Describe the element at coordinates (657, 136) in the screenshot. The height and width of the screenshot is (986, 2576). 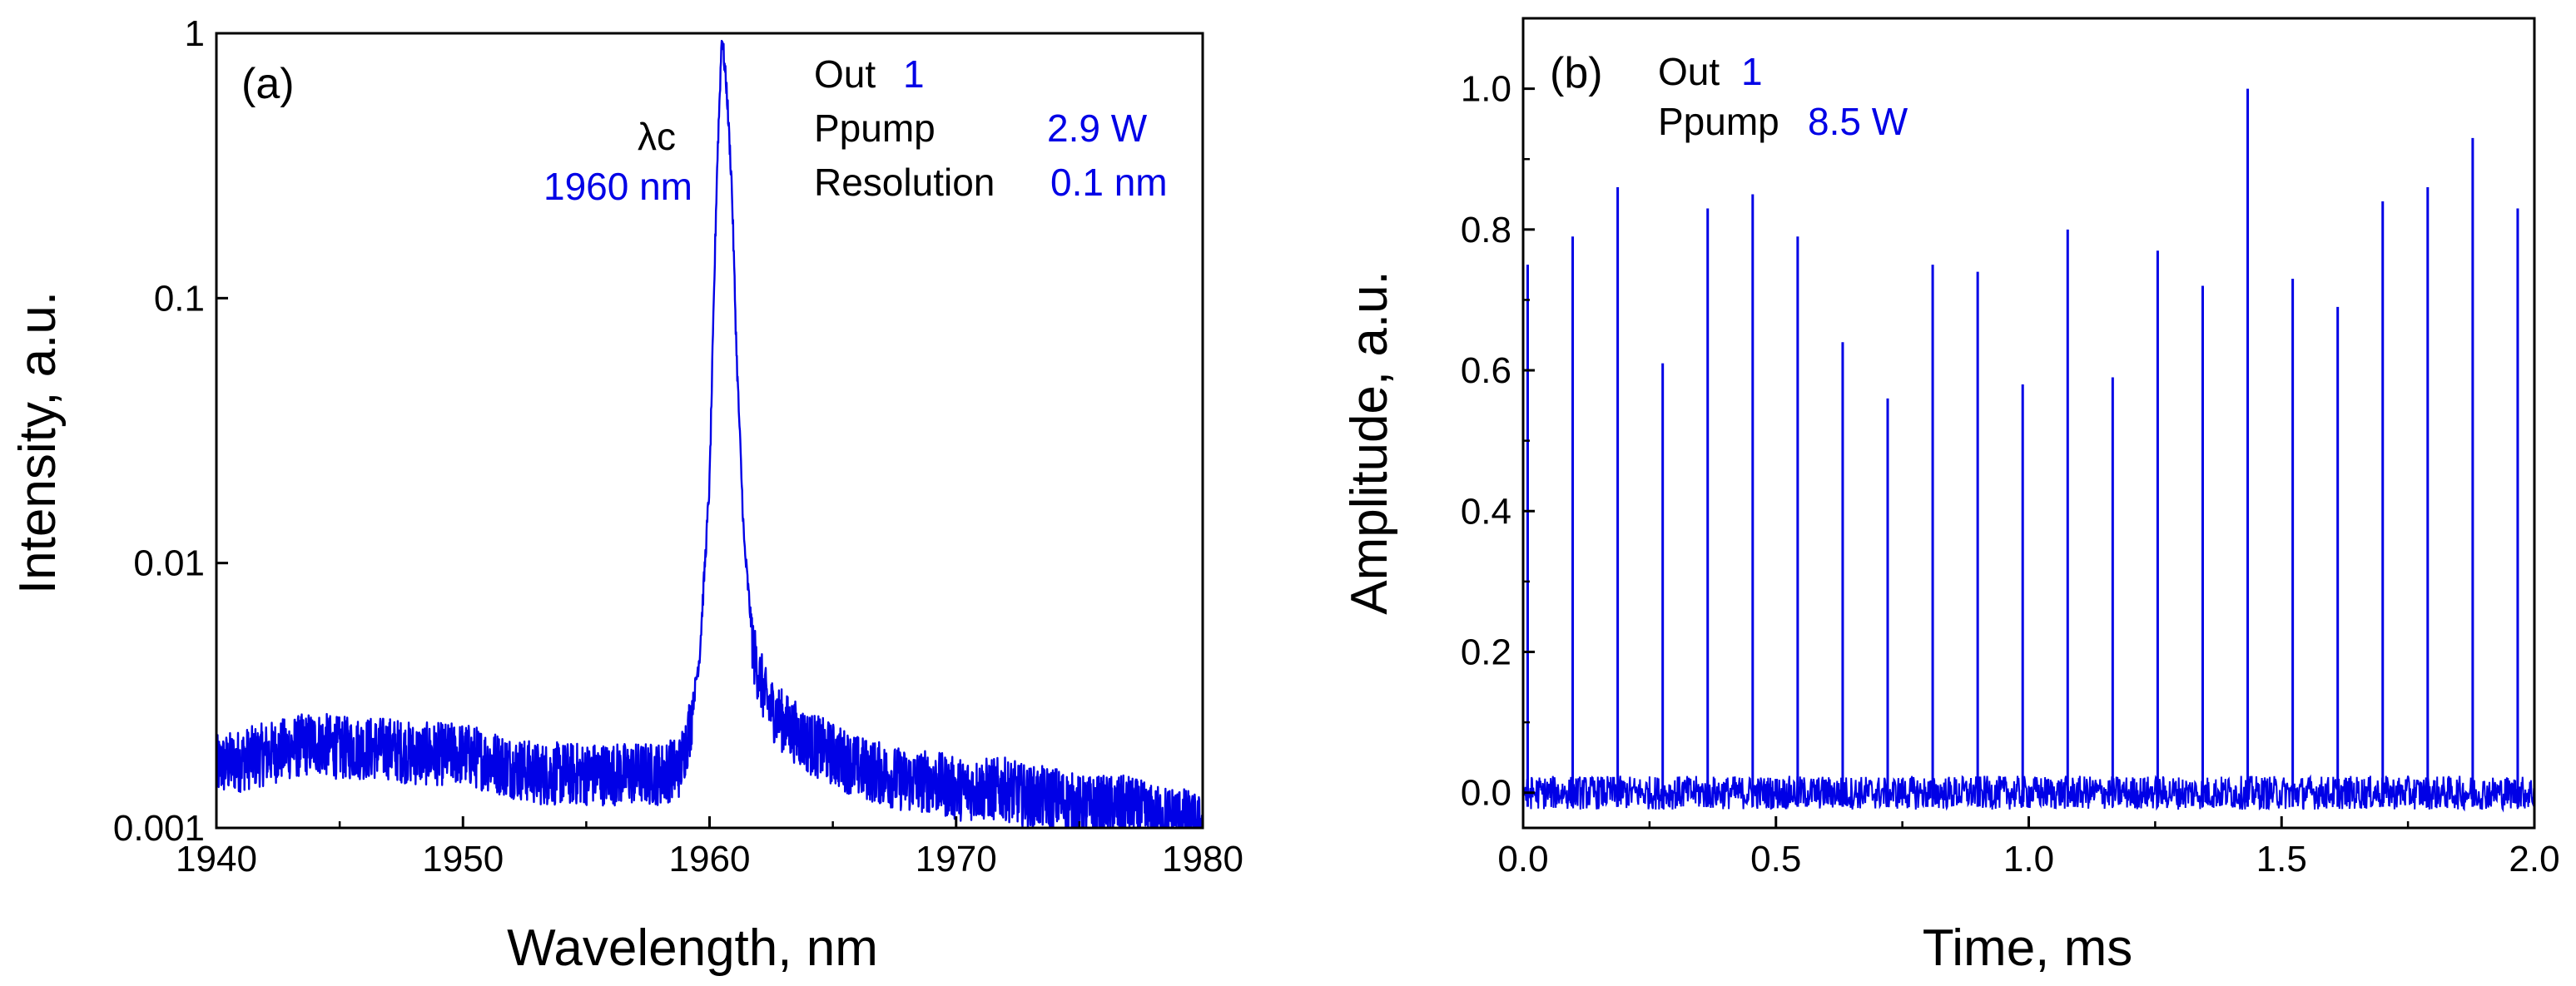
I see `lambda-c-label: λc` at that location.